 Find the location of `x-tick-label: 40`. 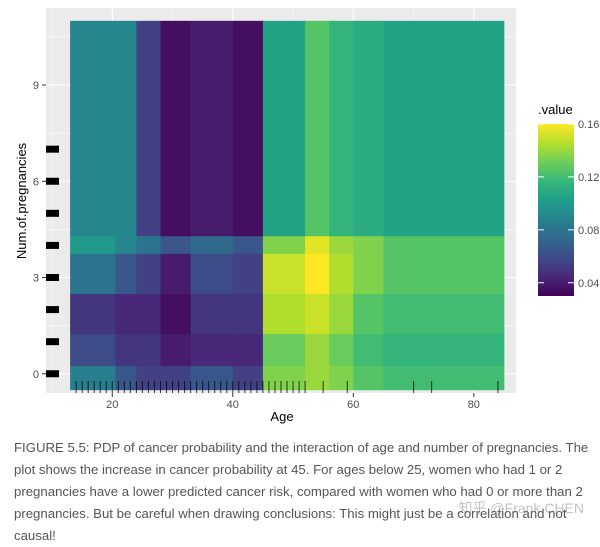

x-tick-label: 40 is located at coordinates (233, 405).